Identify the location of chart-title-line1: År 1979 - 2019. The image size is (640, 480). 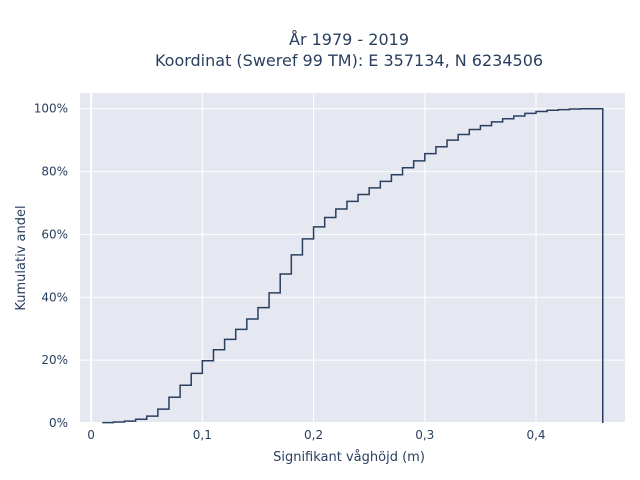
(349, 39).